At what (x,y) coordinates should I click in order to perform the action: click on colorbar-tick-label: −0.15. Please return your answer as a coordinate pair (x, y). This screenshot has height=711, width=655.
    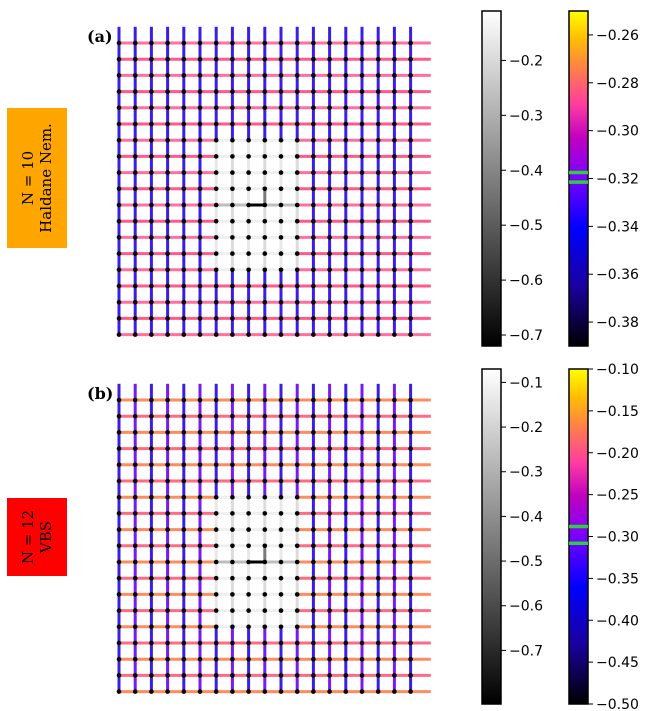
    Looking at the image, I should click on (617, 412).